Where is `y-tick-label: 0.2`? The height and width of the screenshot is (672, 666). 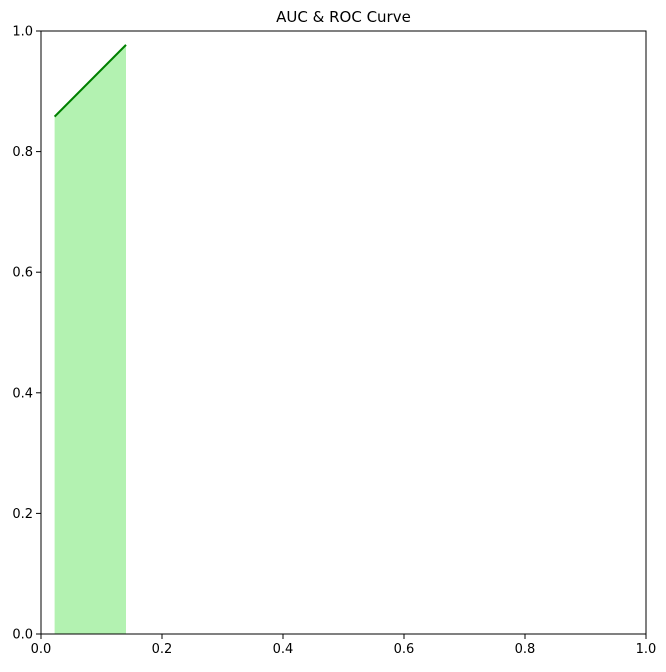 y-tick-label: 0.2 is located at coordinates (22, 514).